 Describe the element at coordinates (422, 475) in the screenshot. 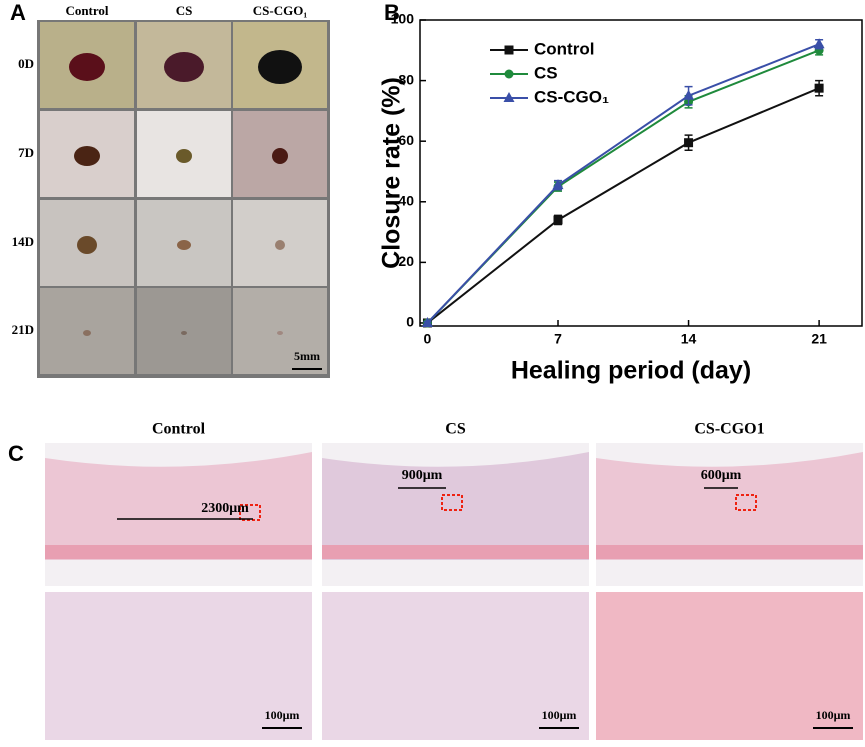

I see `measurement-label: 900μm` at that location.